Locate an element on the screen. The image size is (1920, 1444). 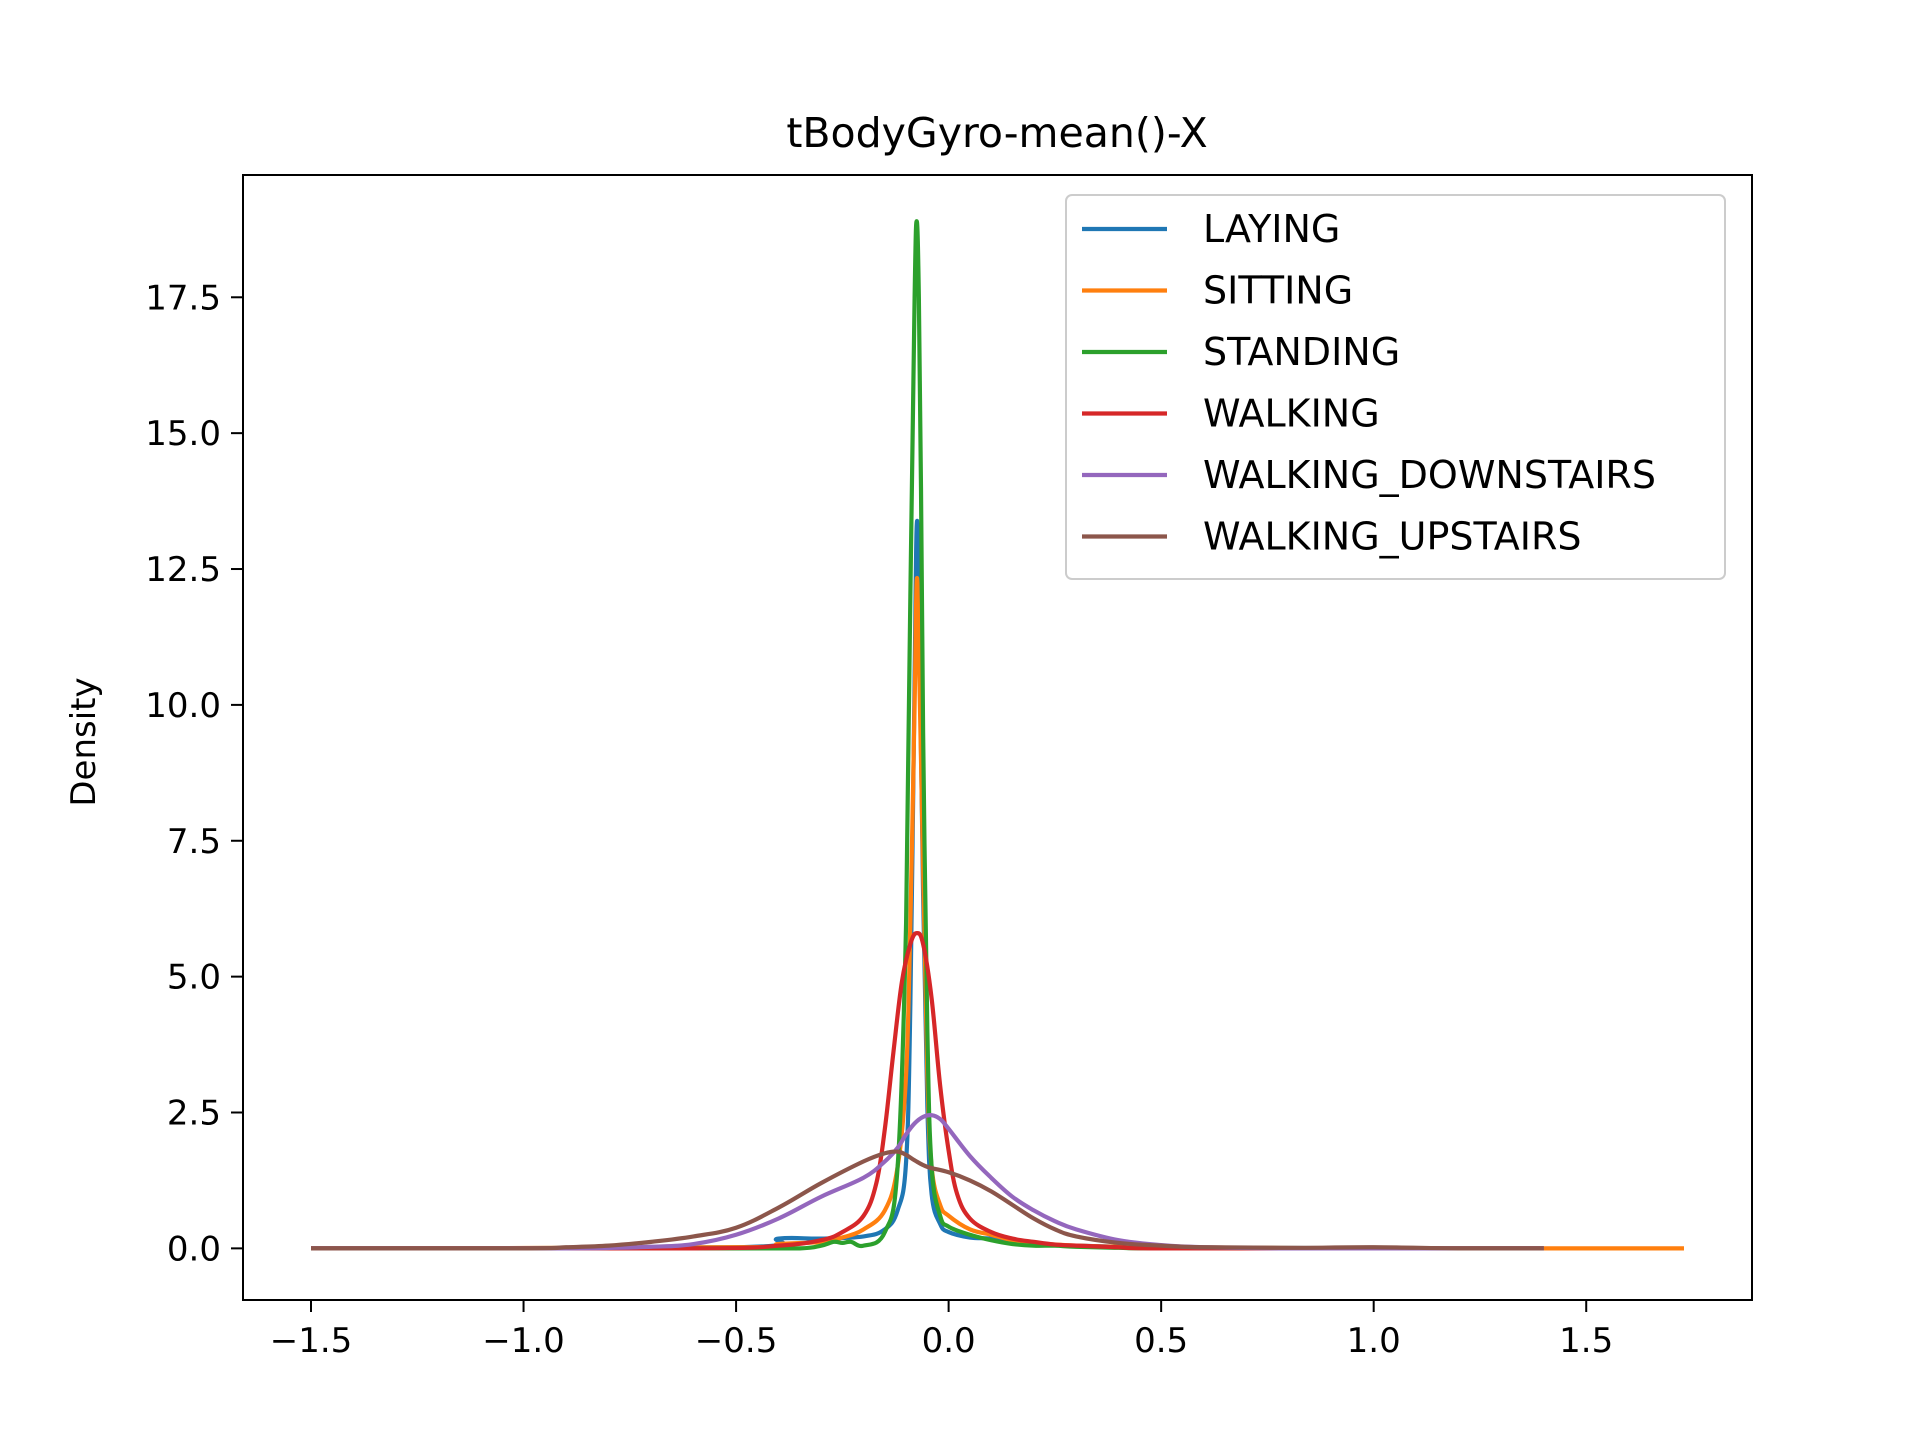
legend-label-walking-downstairs: WALKING_DOWNSTAIRS is located at coordinates (1429, 475).